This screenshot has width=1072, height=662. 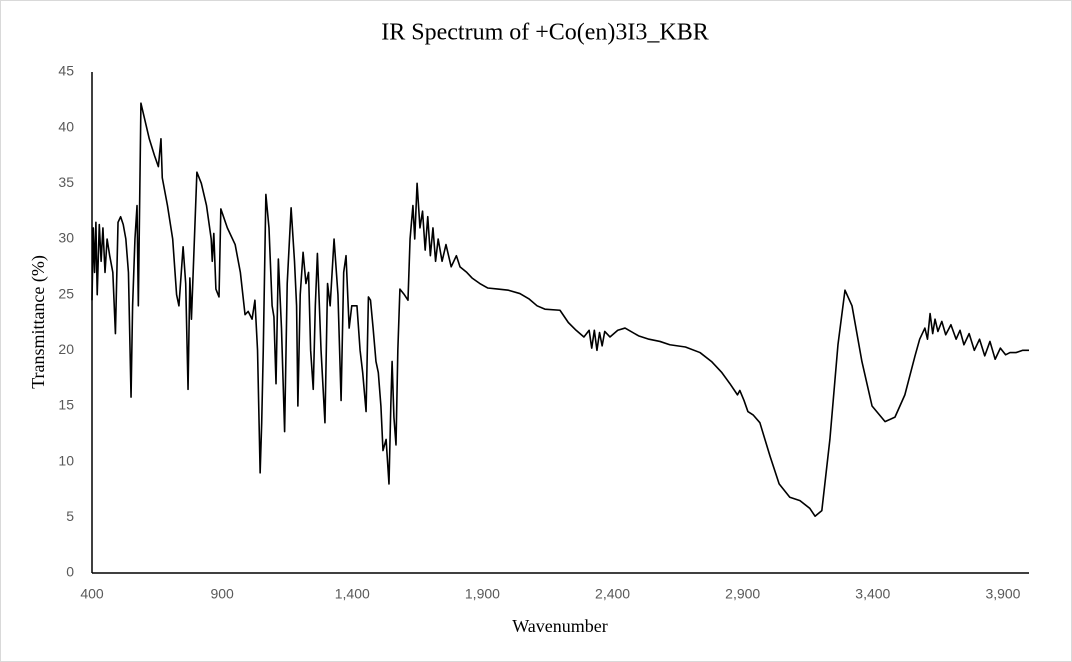 I want to click on y-tick-label: 40, so click(x=66, y=126).